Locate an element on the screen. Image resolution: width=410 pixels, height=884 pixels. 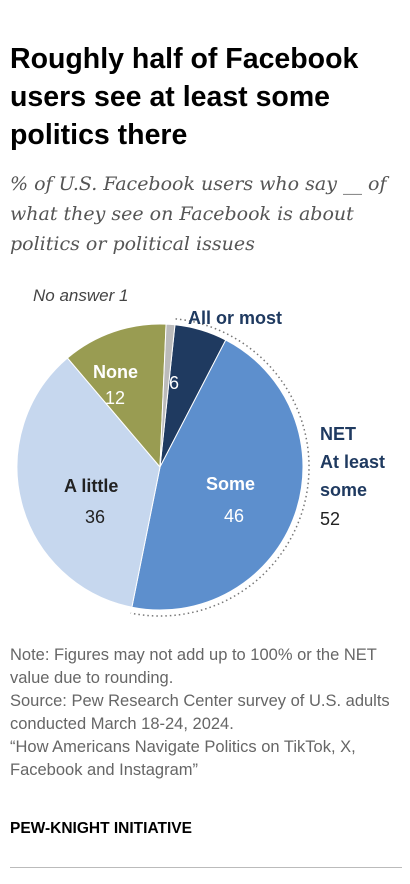
some-label: Some is located at coordinates (231, 484).